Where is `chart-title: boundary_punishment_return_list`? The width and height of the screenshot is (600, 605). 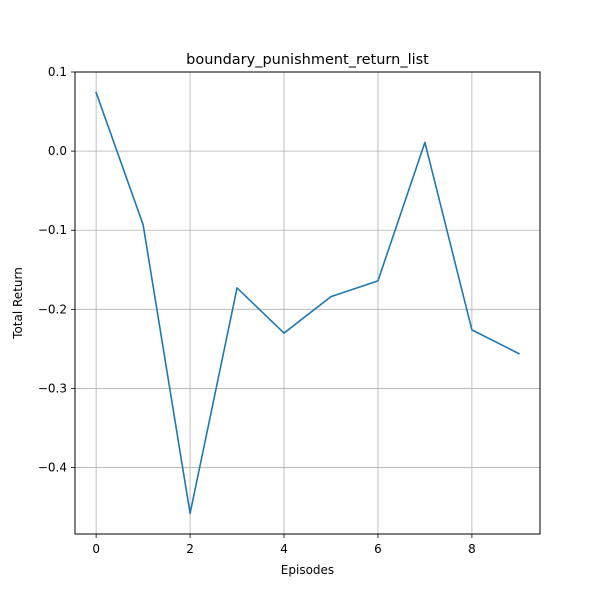 chart-title: boundary_punishment_return_list is located at coordinates (307, 60).